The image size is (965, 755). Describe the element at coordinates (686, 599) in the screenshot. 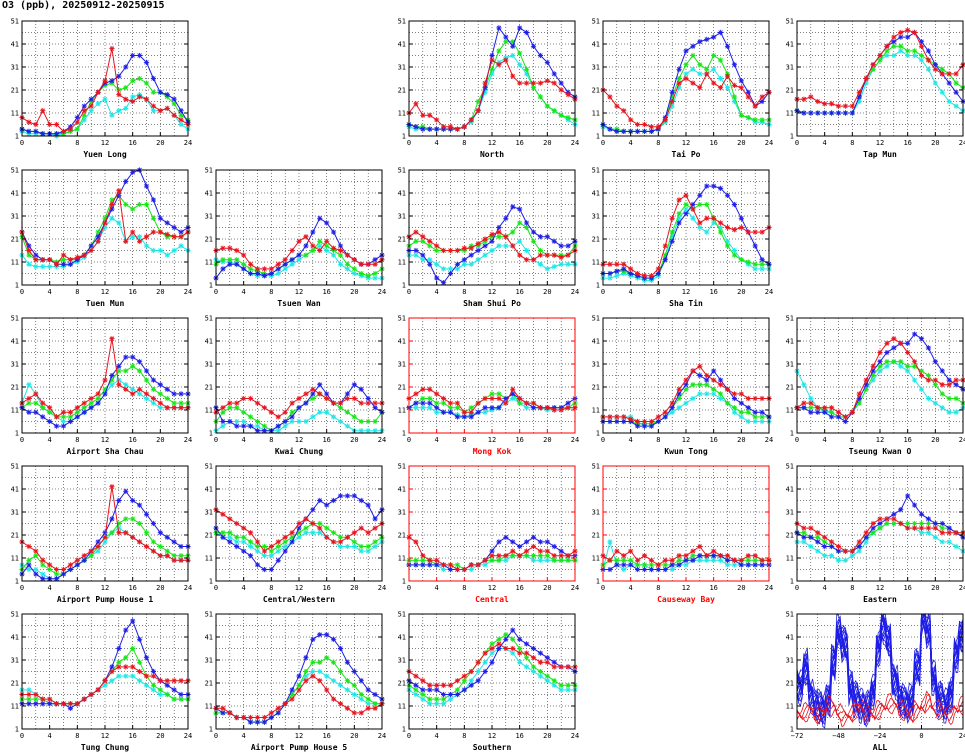

I see `panel-title: Causeway Bay` at that location.